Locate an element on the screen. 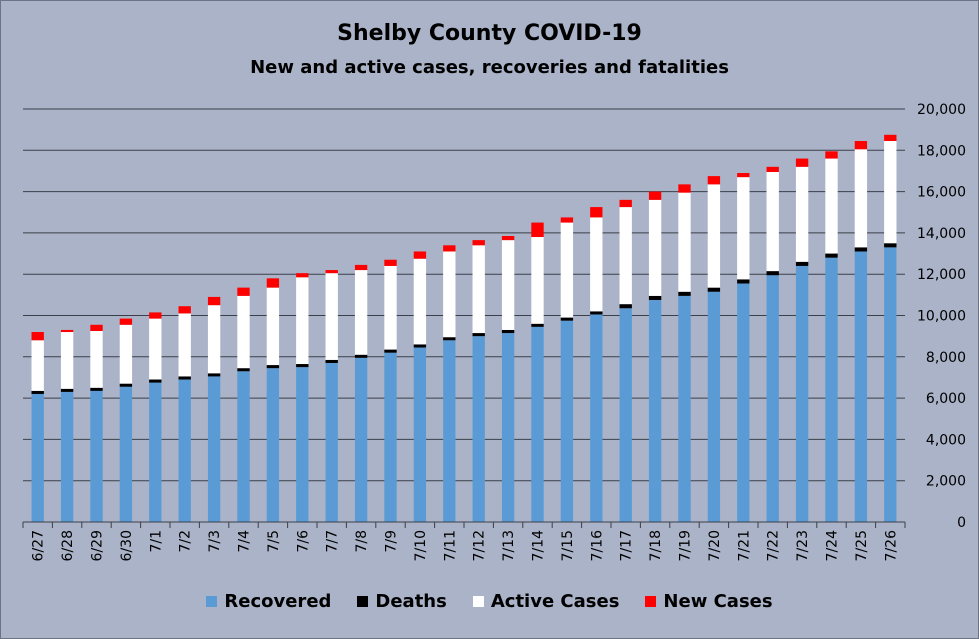 The image size is (979, 639). x-tick-label: 7/22 is located at coordinates (774, 545).